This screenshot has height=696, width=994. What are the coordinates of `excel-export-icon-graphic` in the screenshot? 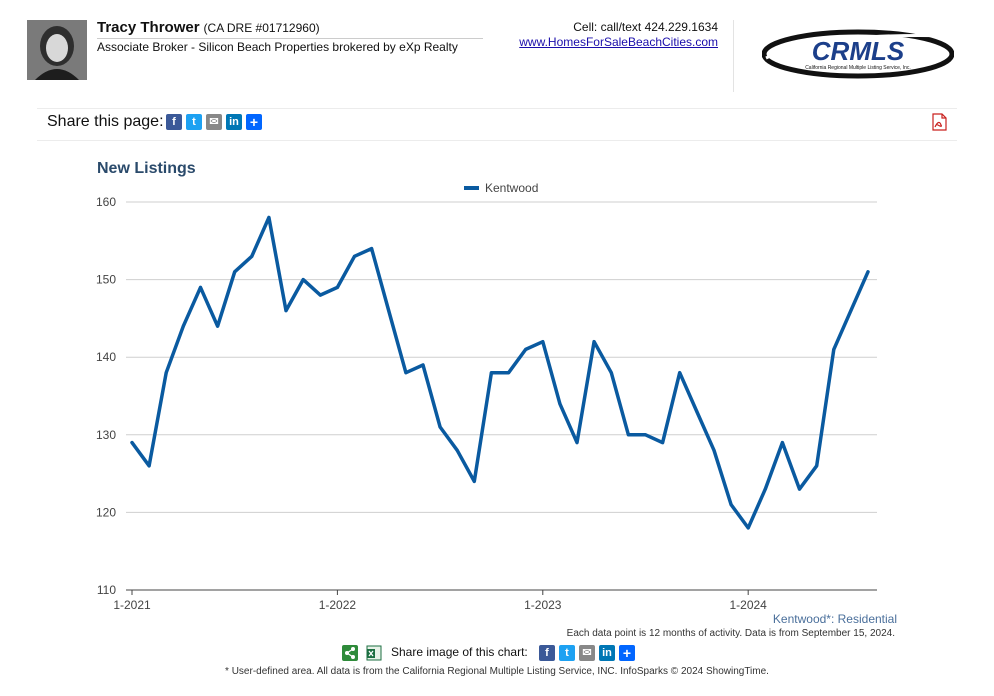 It's located at (374, 653).